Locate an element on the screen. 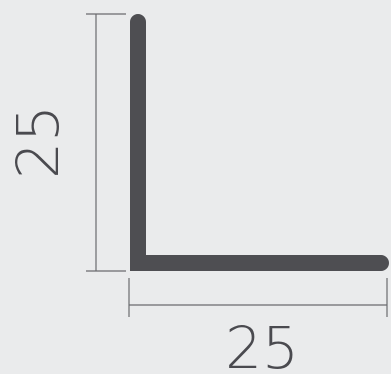  height-label: 25 is located at coordinates (38, 142).